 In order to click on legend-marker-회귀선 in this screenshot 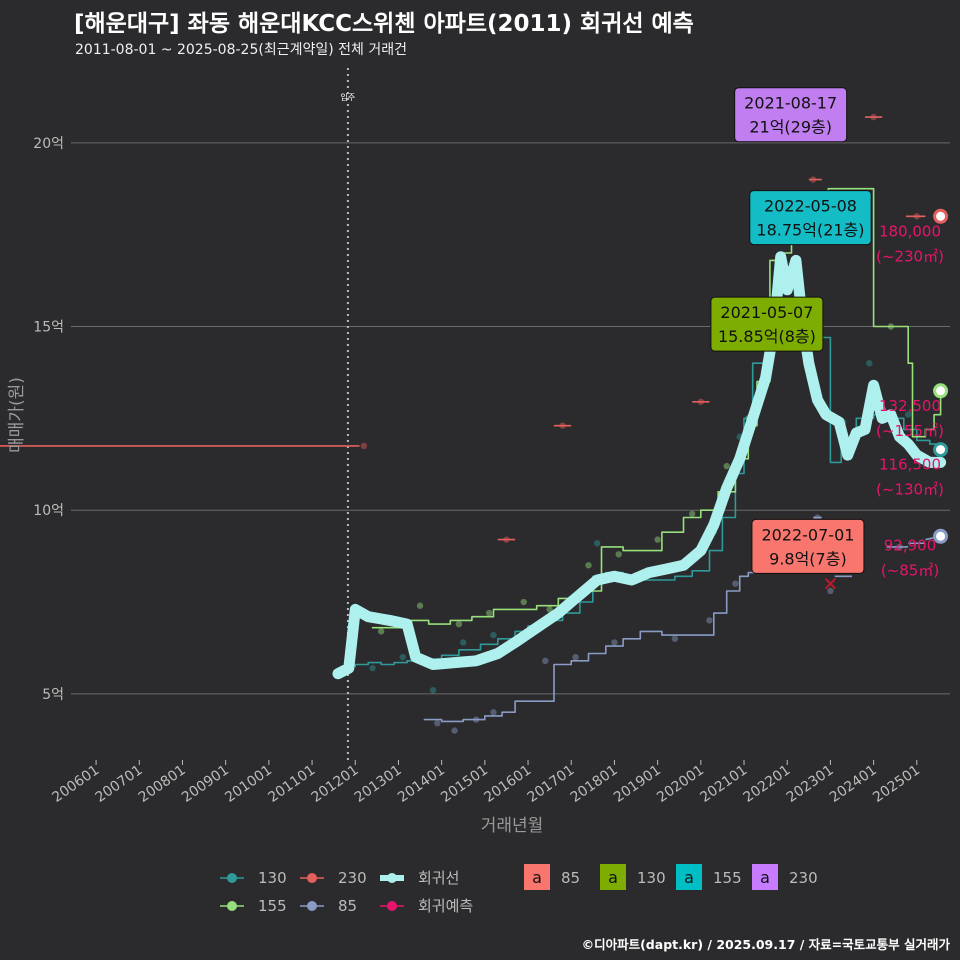, I will do `click(392, 878)`.